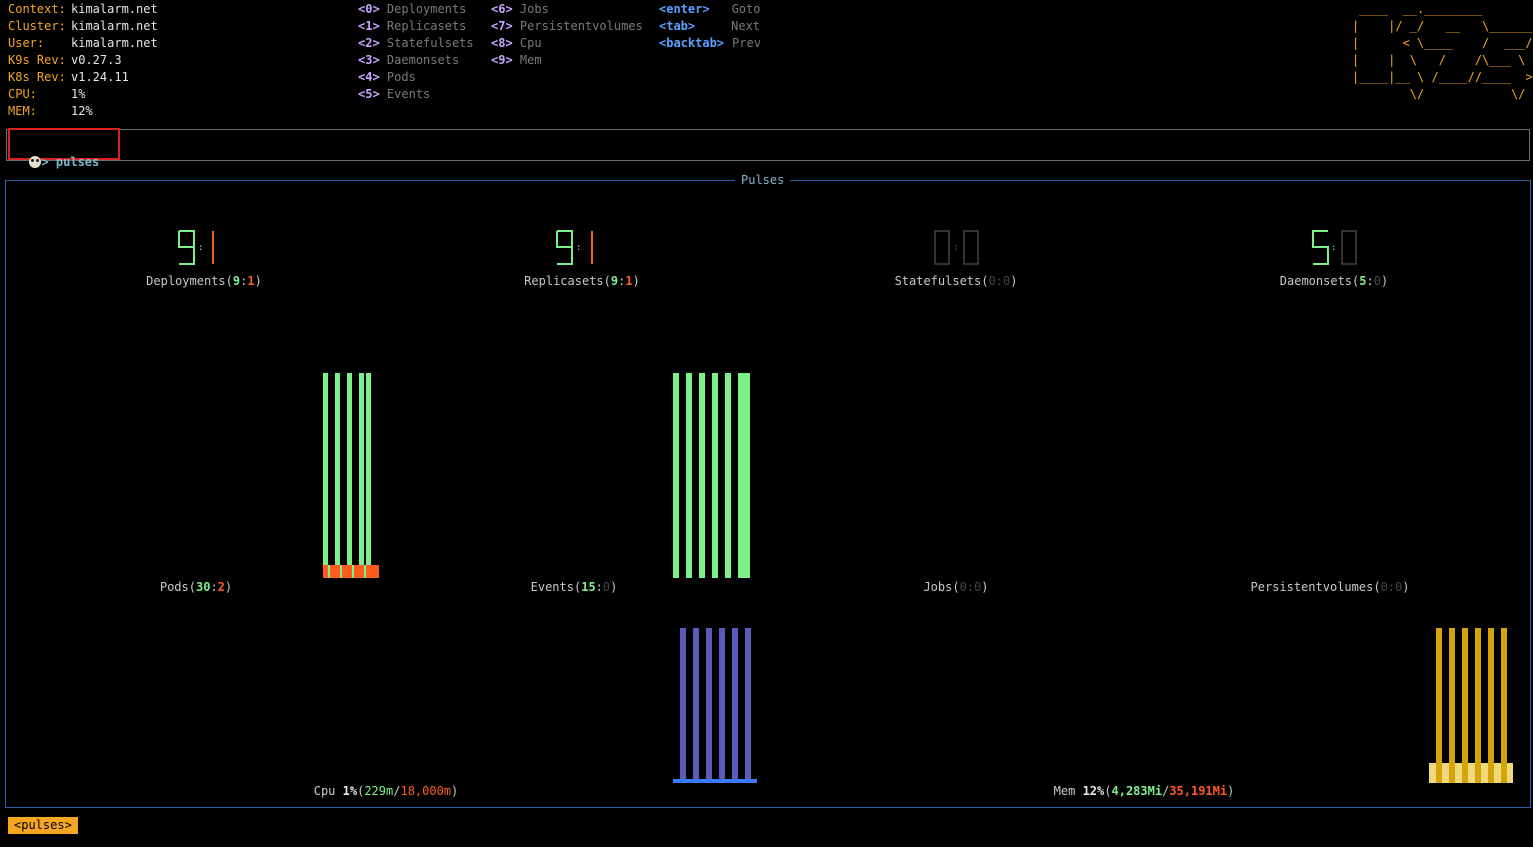 Image resolution: width=1533 pixels, height=847 pixels. Describe the element at coordinates (401, 77) in the screenshot. I see `shortcut-label: Pods` at that location.